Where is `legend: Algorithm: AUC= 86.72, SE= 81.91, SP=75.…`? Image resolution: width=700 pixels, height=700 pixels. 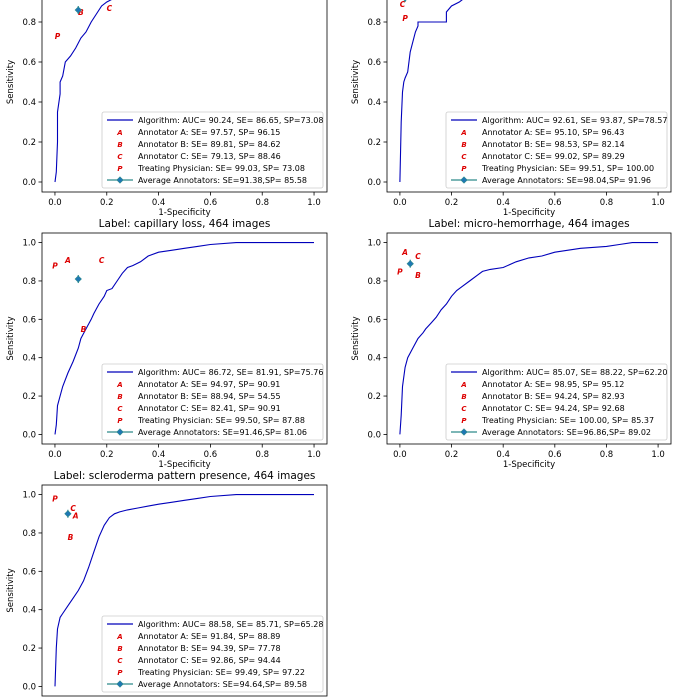
legend: Algorithm: AUC= 86.72, SE= 81.91, SP=75.… is located at coordinates (212, 402).